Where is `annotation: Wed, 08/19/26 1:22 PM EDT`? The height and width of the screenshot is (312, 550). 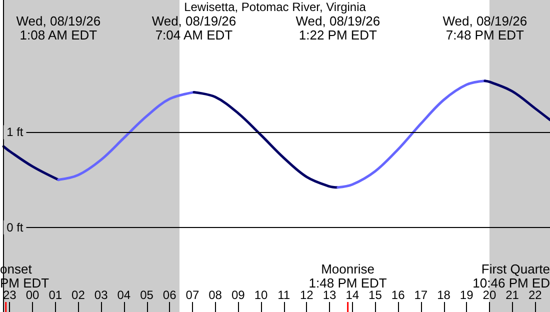 annotation: Wed, 08/19/26 1:22 PM EDT is located at coordinates (338, 28).